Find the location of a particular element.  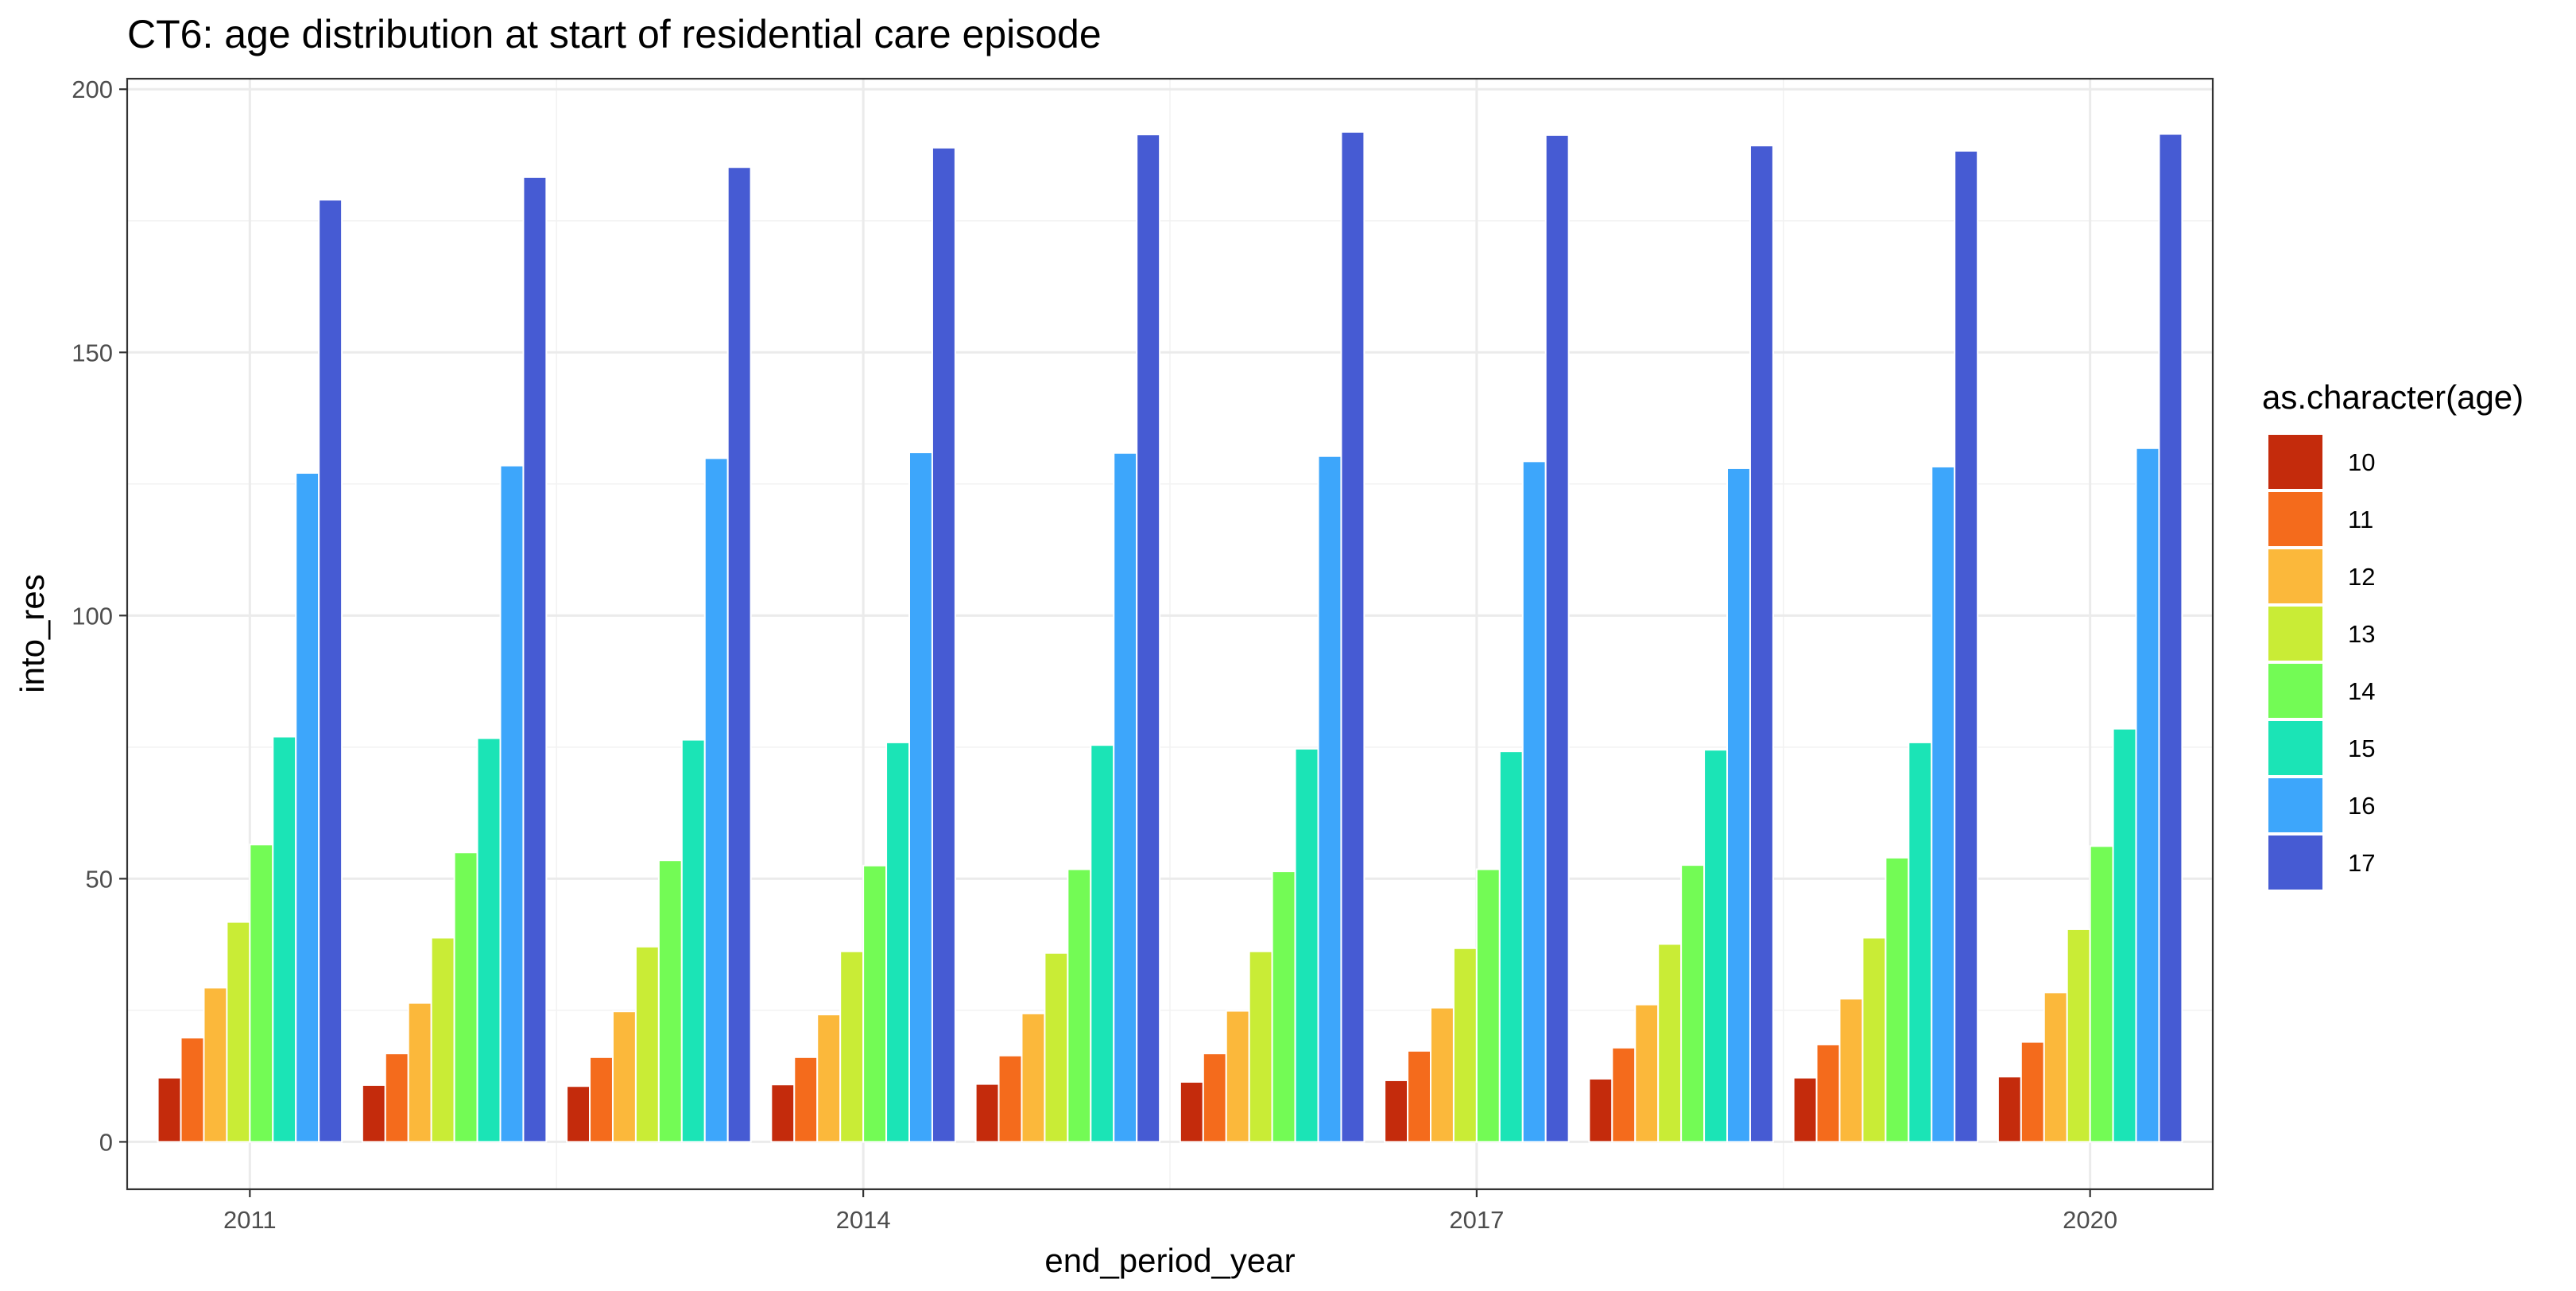

y-axis: 0 50 100 150 200 is located at coordinates (99, 616).